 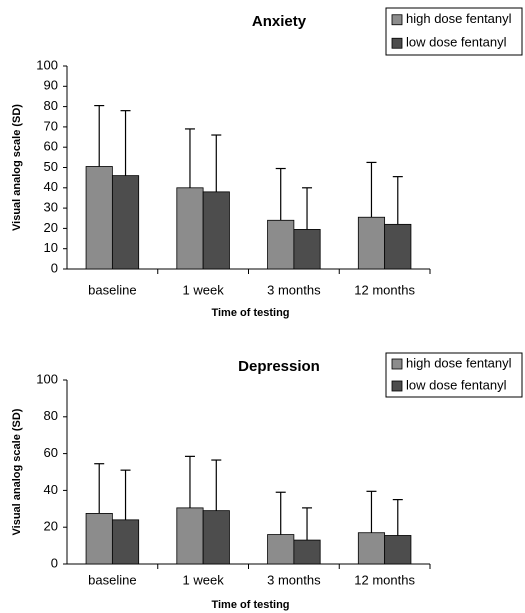 I want to click on chart-title: Depression, so click(x=279, y=366).